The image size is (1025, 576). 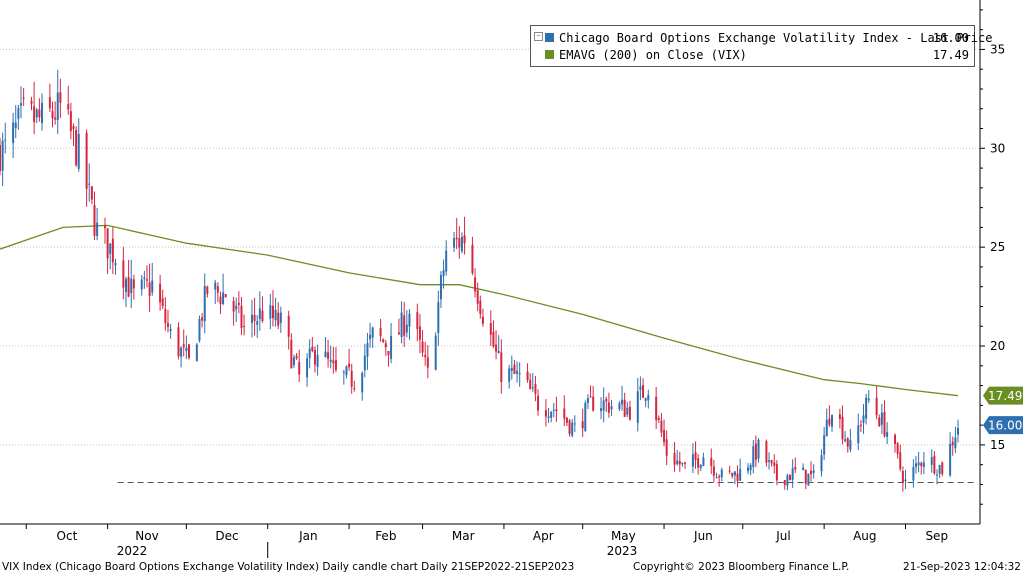 What do you see at coordinates (757, 55) in the screenshot?
I see `legend-row-ema: EMAVG (200) on Close (VIX) 17.49` at bounding box center [757, 55].